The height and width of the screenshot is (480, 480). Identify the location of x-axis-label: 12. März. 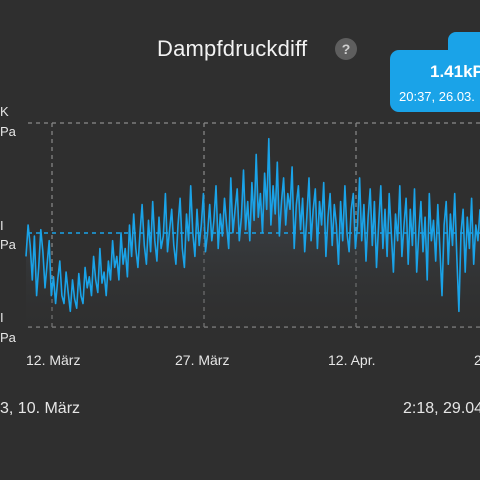
(53, 360).